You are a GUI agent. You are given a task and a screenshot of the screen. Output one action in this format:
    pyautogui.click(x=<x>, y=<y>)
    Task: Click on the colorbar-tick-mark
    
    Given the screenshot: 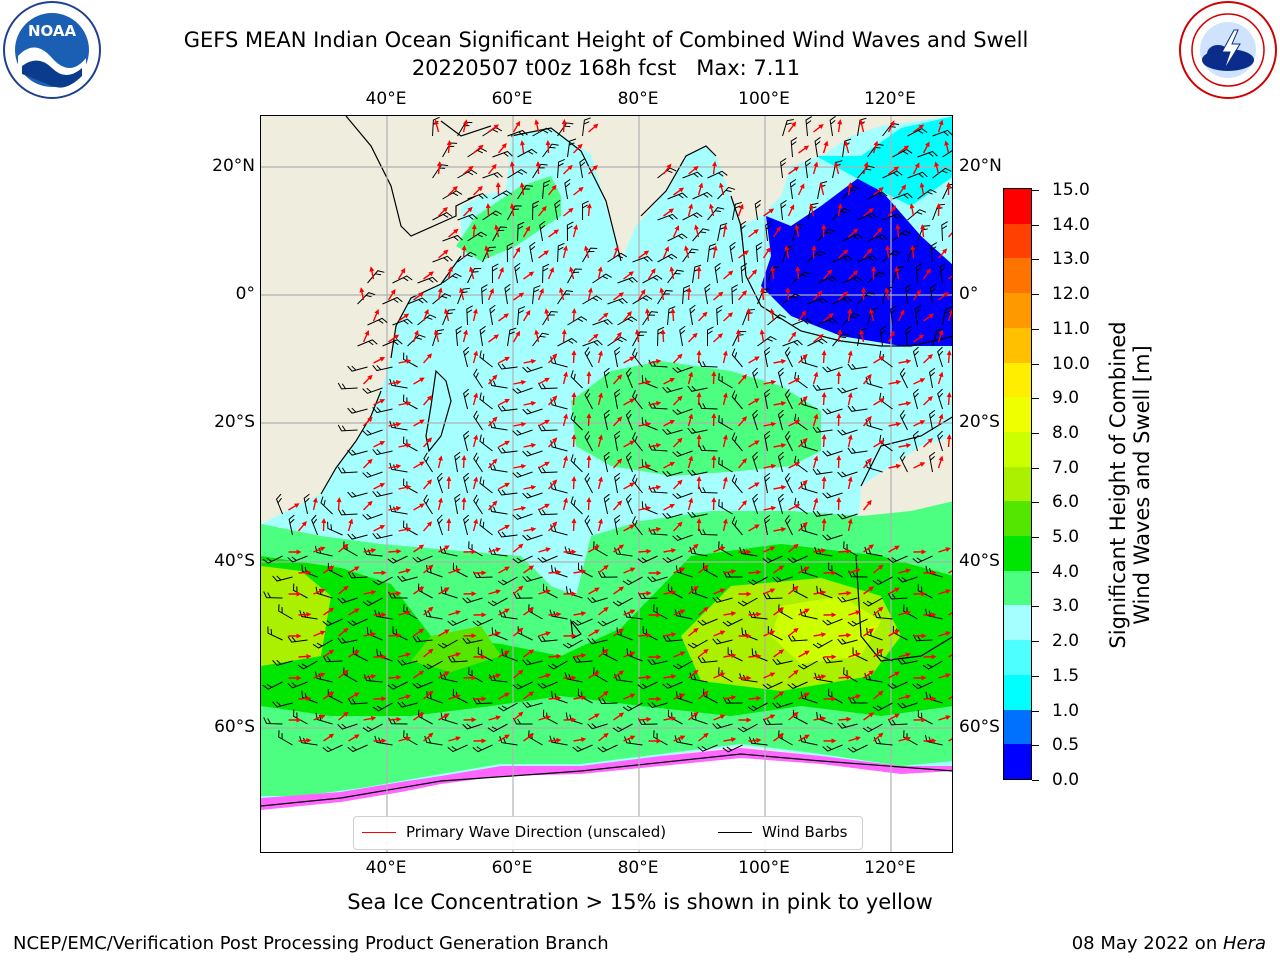 What is the action you would take?
    pyautogui.click(x=1035, y=399)
    